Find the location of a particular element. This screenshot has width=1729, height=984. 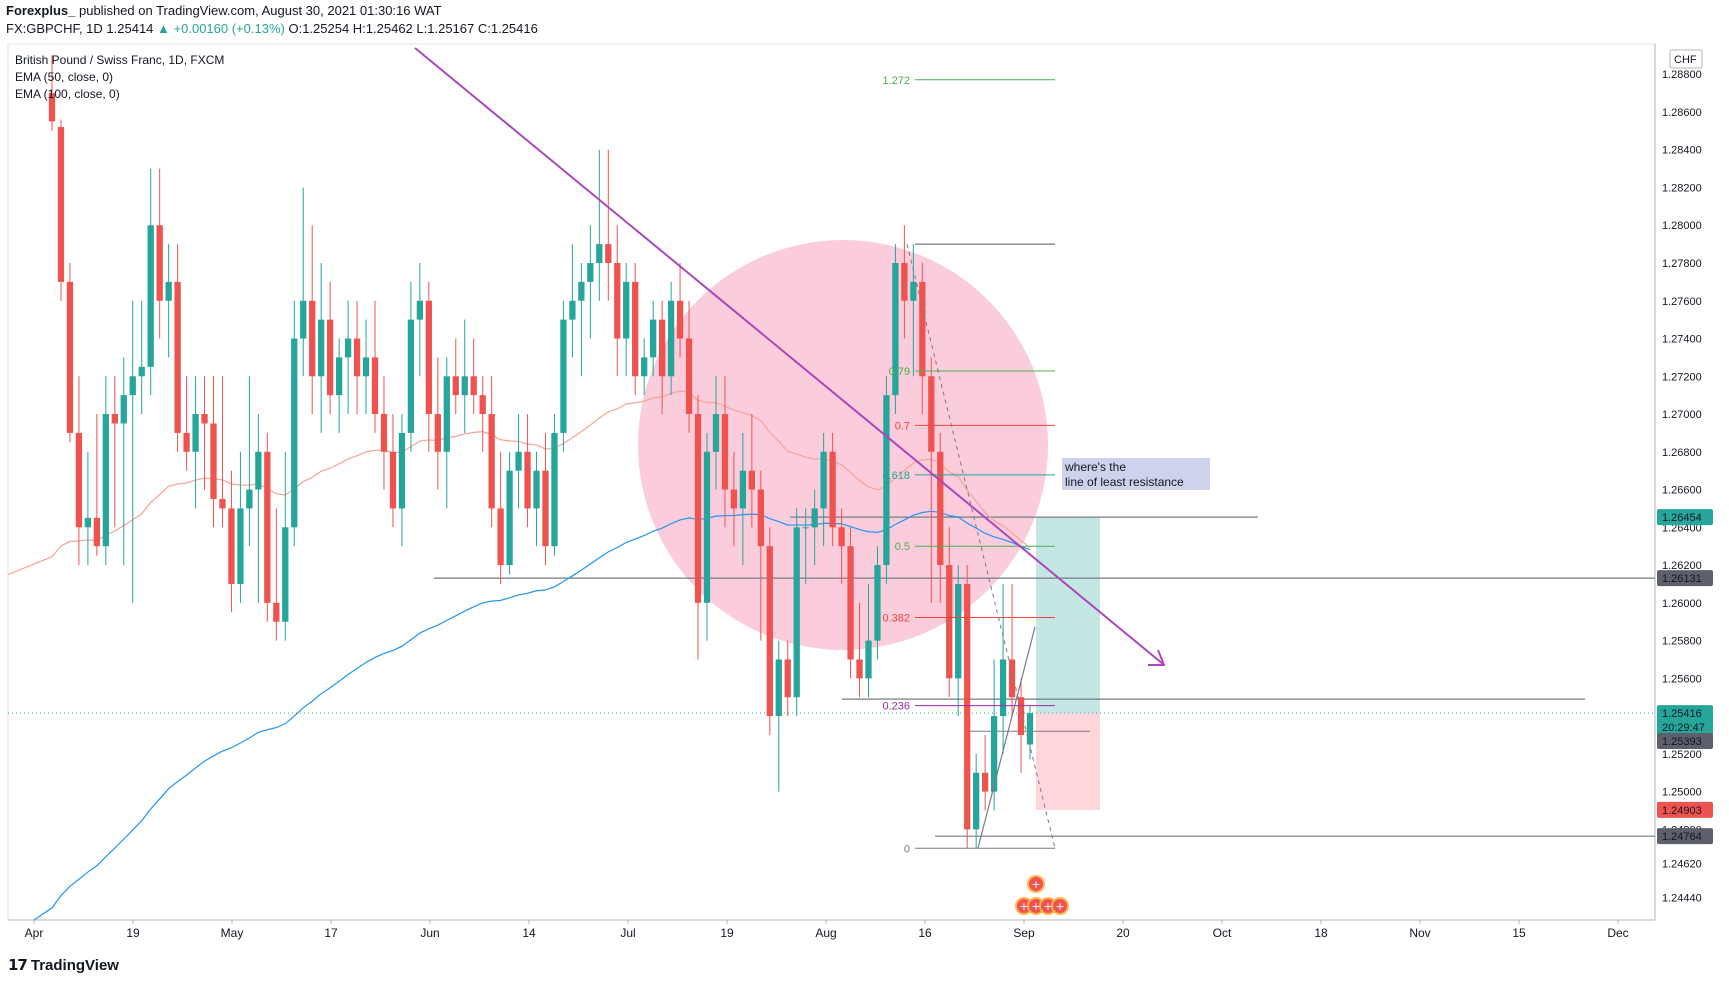

price-tick-label: 1.26000 is located at coordinates (1682, 604).